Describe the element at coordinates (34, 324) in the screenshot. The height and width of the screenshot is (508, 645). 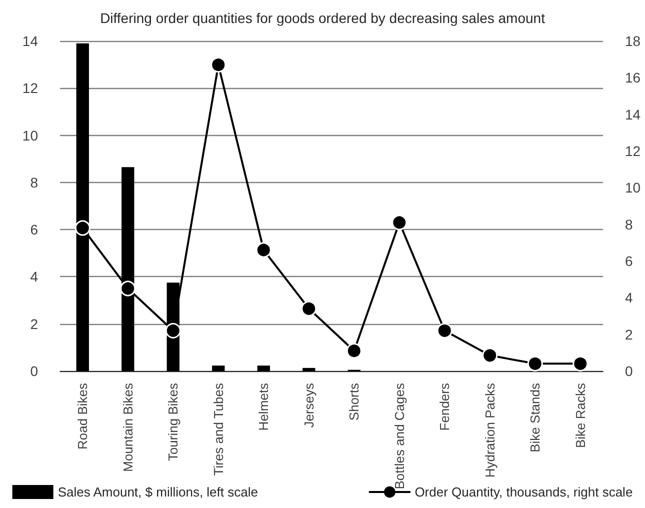
I see `y-tick-label: 2` at that location.